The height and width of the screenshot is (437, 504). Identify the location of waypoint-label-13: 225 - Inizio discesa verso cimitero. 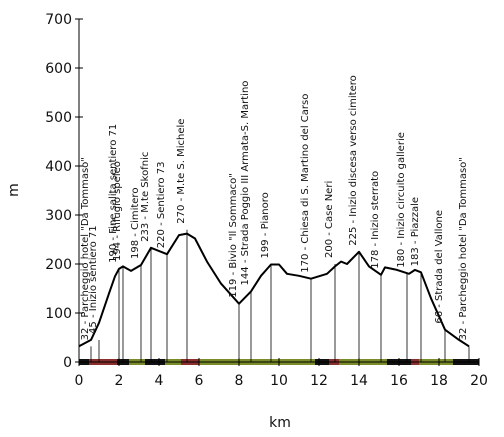
(353, 160).